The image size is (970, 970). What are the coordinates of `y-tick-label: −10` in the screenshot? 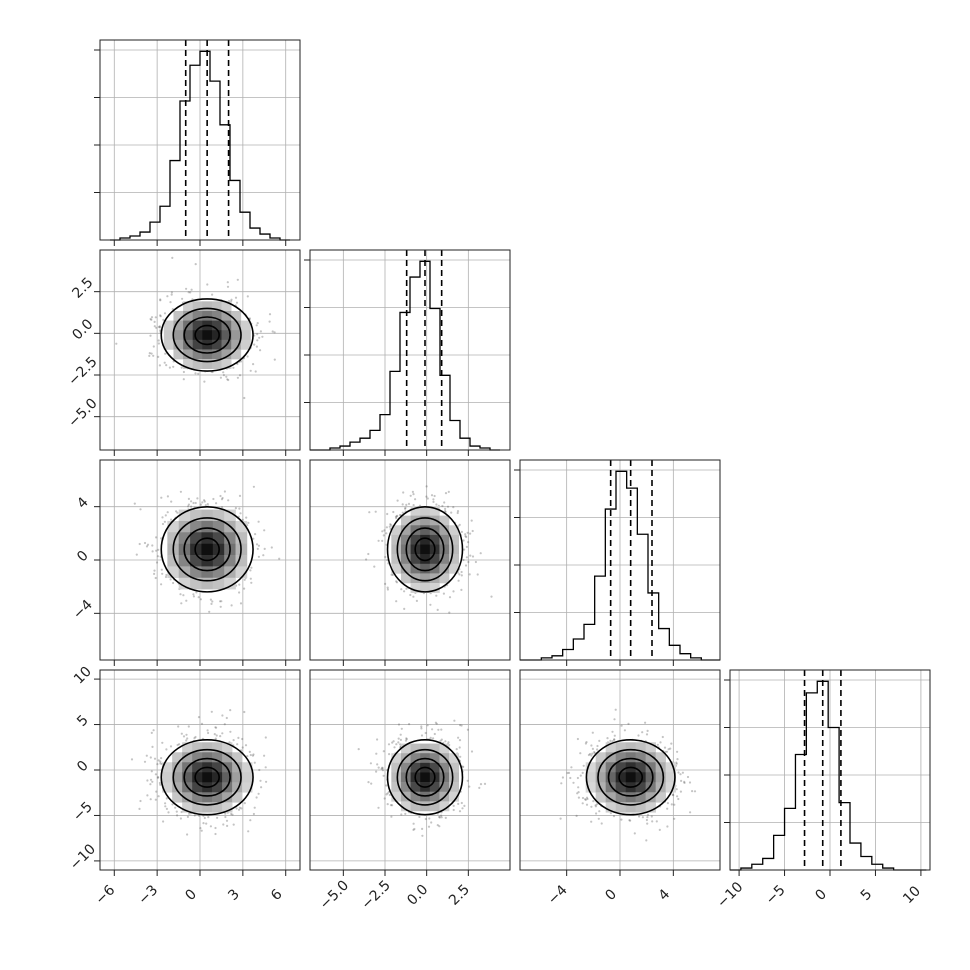 It's located at (83, 857).